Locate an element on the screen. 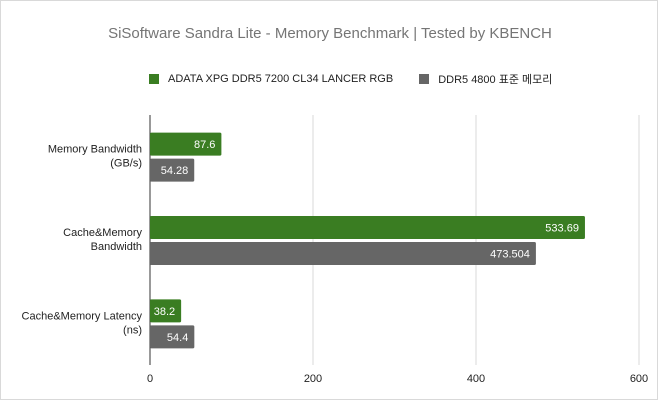  data-label-series-1-category-1: 87.6 is located at coordinates (204, 145).